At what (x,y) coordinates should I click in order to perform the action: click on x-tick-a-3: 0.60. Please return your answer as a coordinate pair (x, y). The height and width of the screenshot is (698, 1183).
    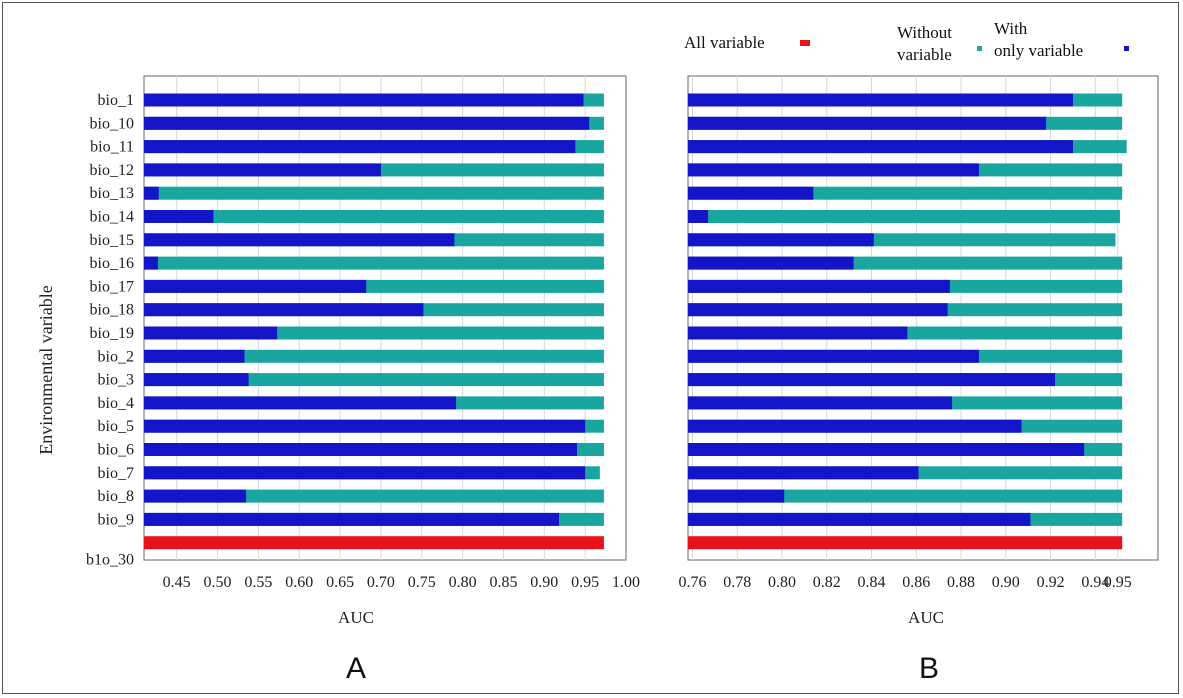
    Looking at the image, I should click on (299, 582).